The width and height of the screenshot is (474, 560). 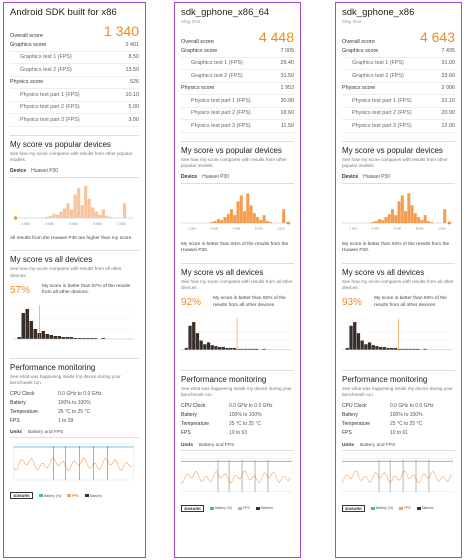 I want to click on physics-test-1-row: Physics test part 1 (FPS) 30.90, so click(x=237, y=101).